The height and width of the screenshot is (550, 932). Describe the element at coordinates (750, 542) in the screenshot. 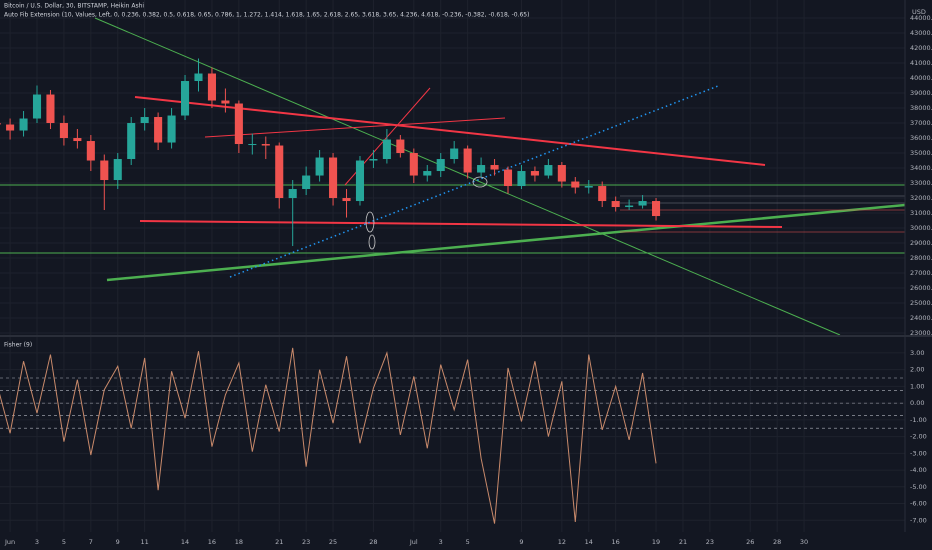

I see `x-tick-label: 26` at that location.